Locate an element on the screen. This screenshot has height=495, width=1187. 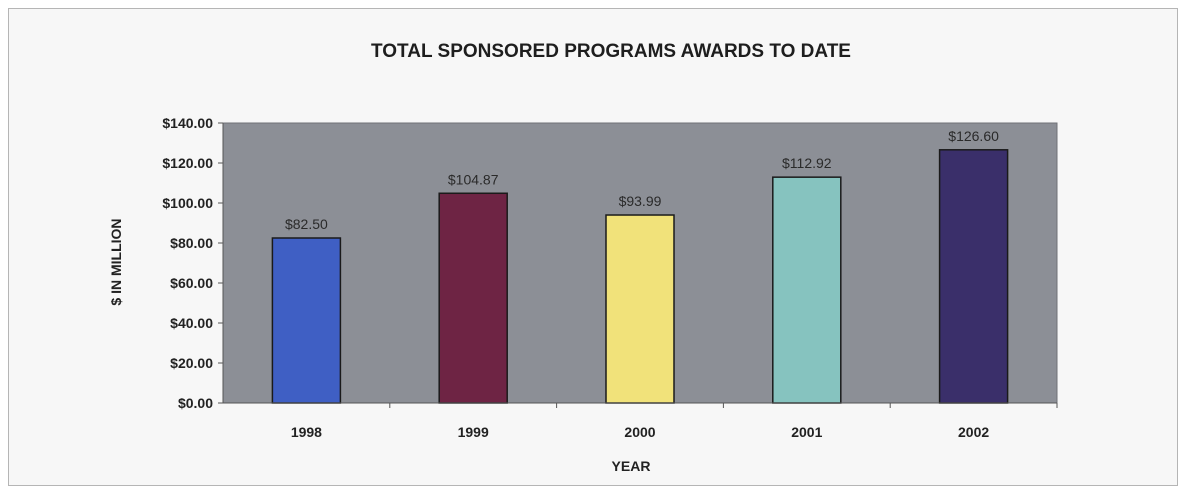
x-axis: 1998 1999 2000 2001 2002 is located at coordinates (640, 421).